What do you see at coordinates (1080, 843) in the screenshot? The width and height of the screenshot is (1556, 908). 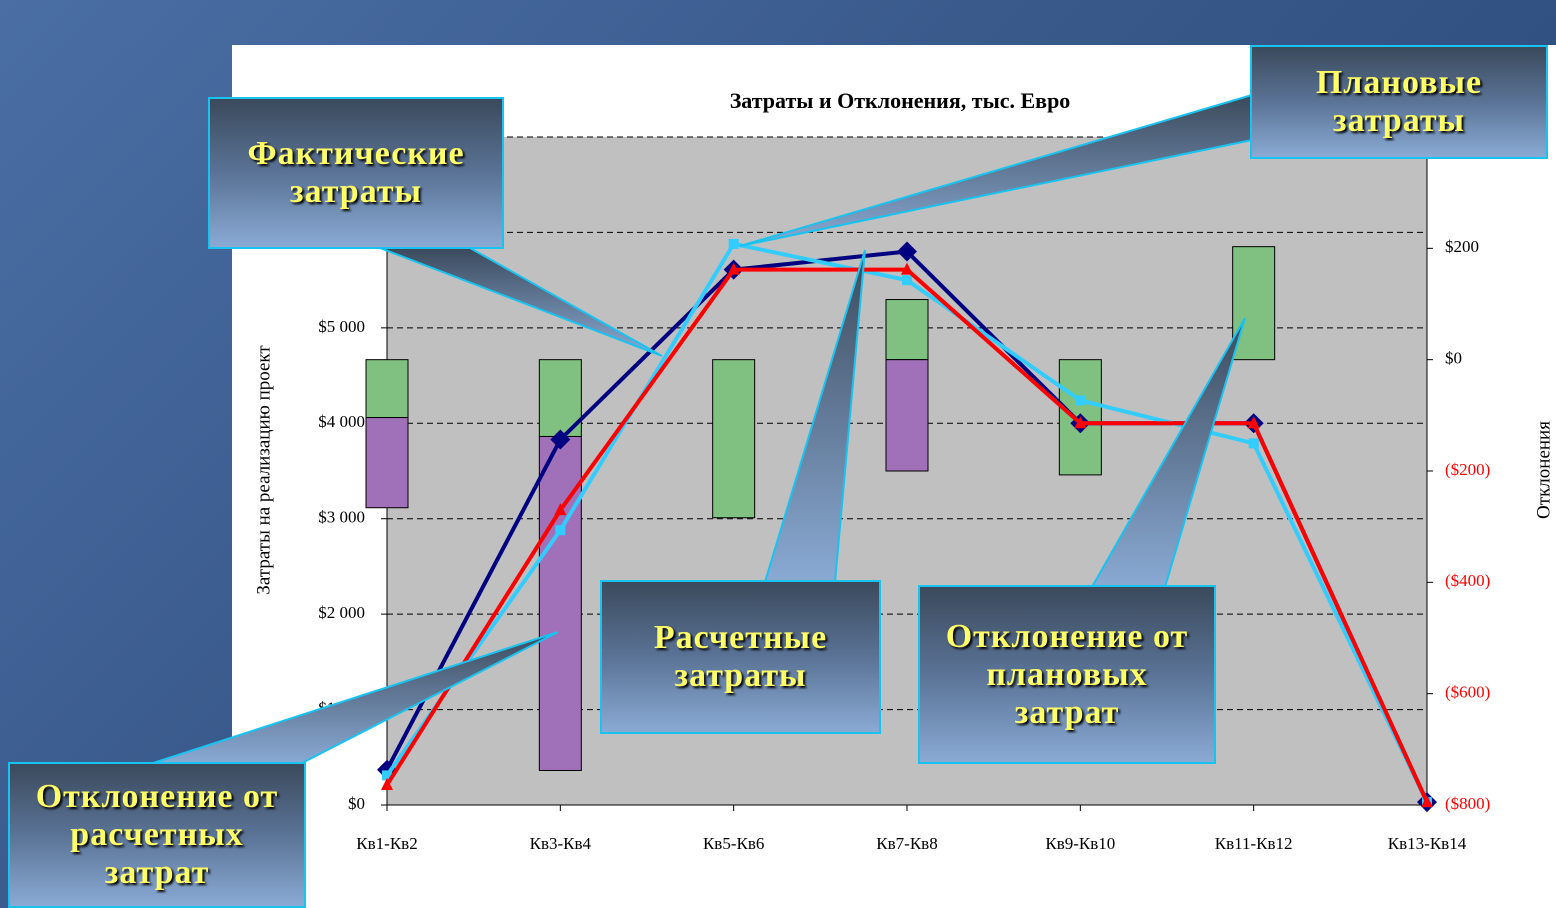 I see `x-tick-label: Кв9-Кв10` at bounding box center [1080, 843].